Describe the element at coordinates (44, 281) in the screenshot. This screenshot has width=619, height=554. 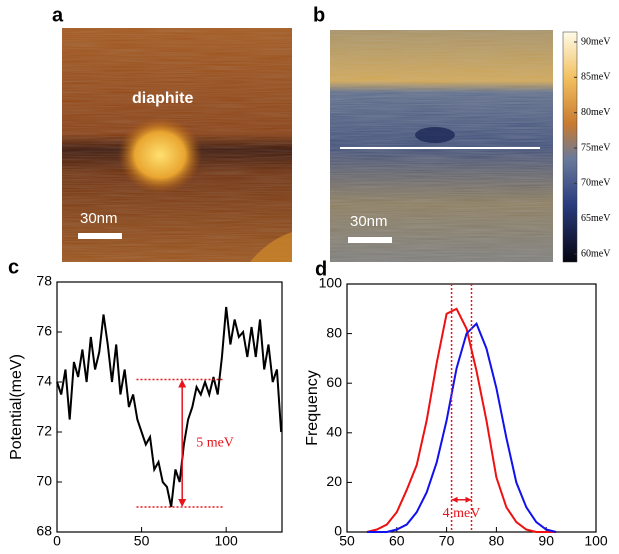
I see `y-tick-label: 78` at that location.